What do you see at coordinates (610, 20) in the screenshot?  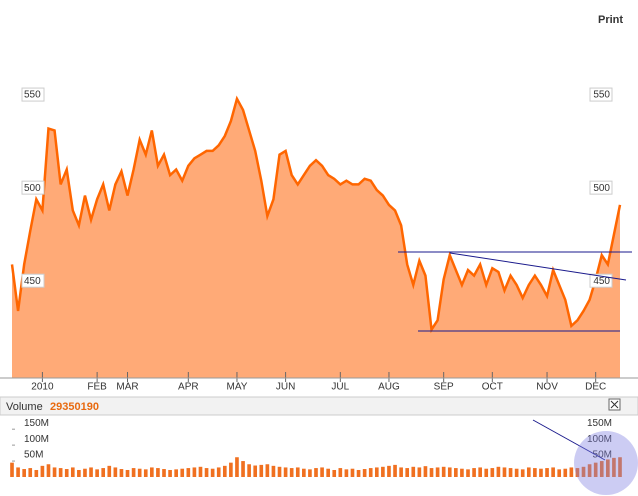 I see `print-link: Print` at bounding box center [610, 20].